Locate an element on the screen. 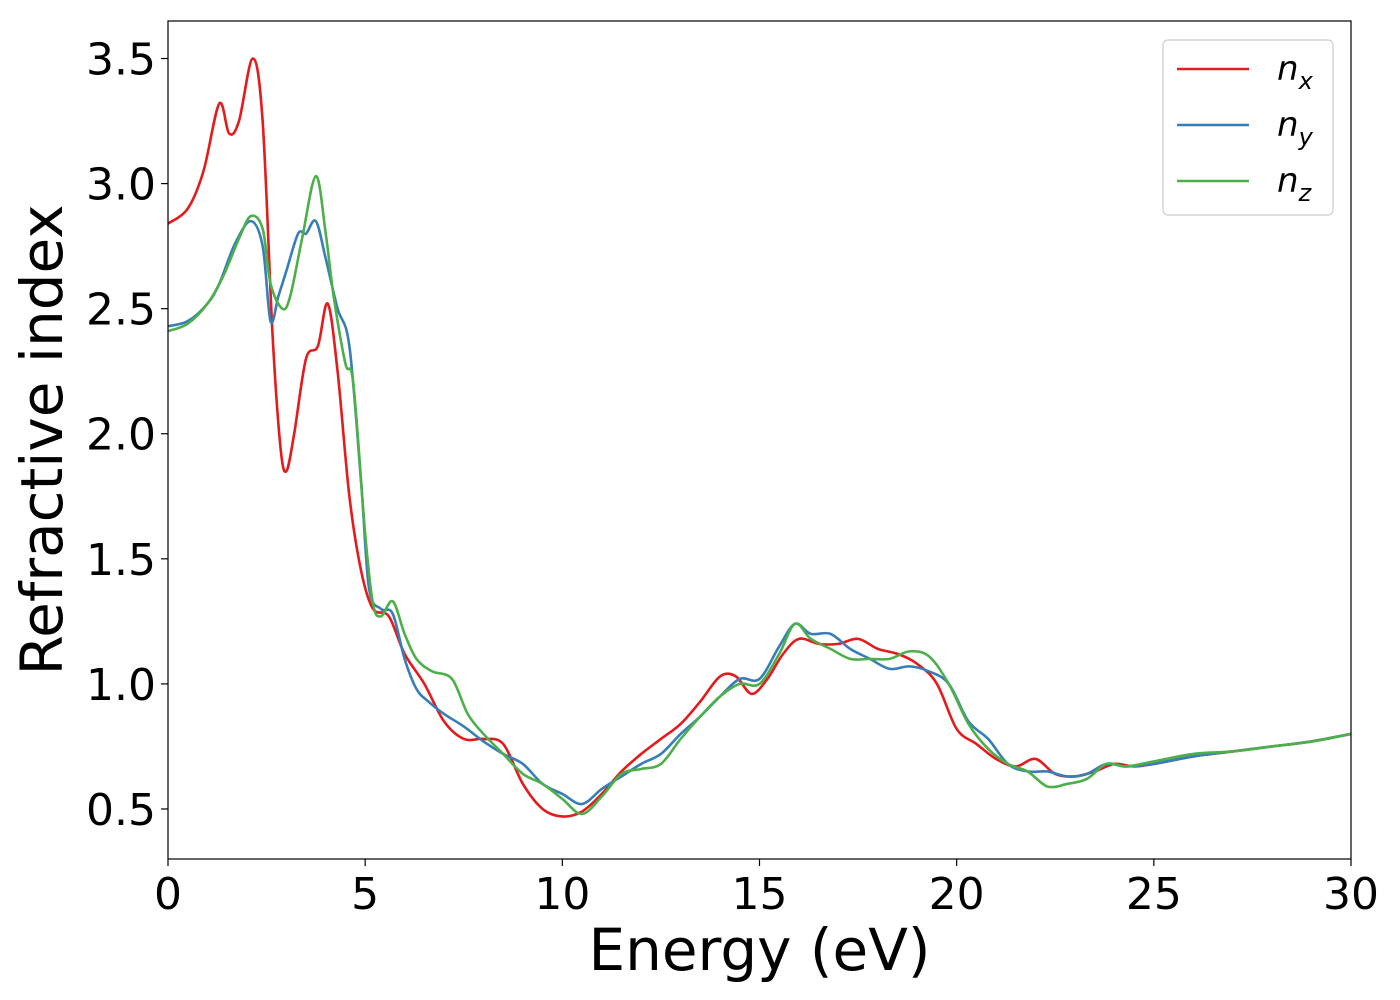 The height and width of the screenshot is (1000, 1400). legend-label-n-x: nx is located at coordinates (1295, 72).